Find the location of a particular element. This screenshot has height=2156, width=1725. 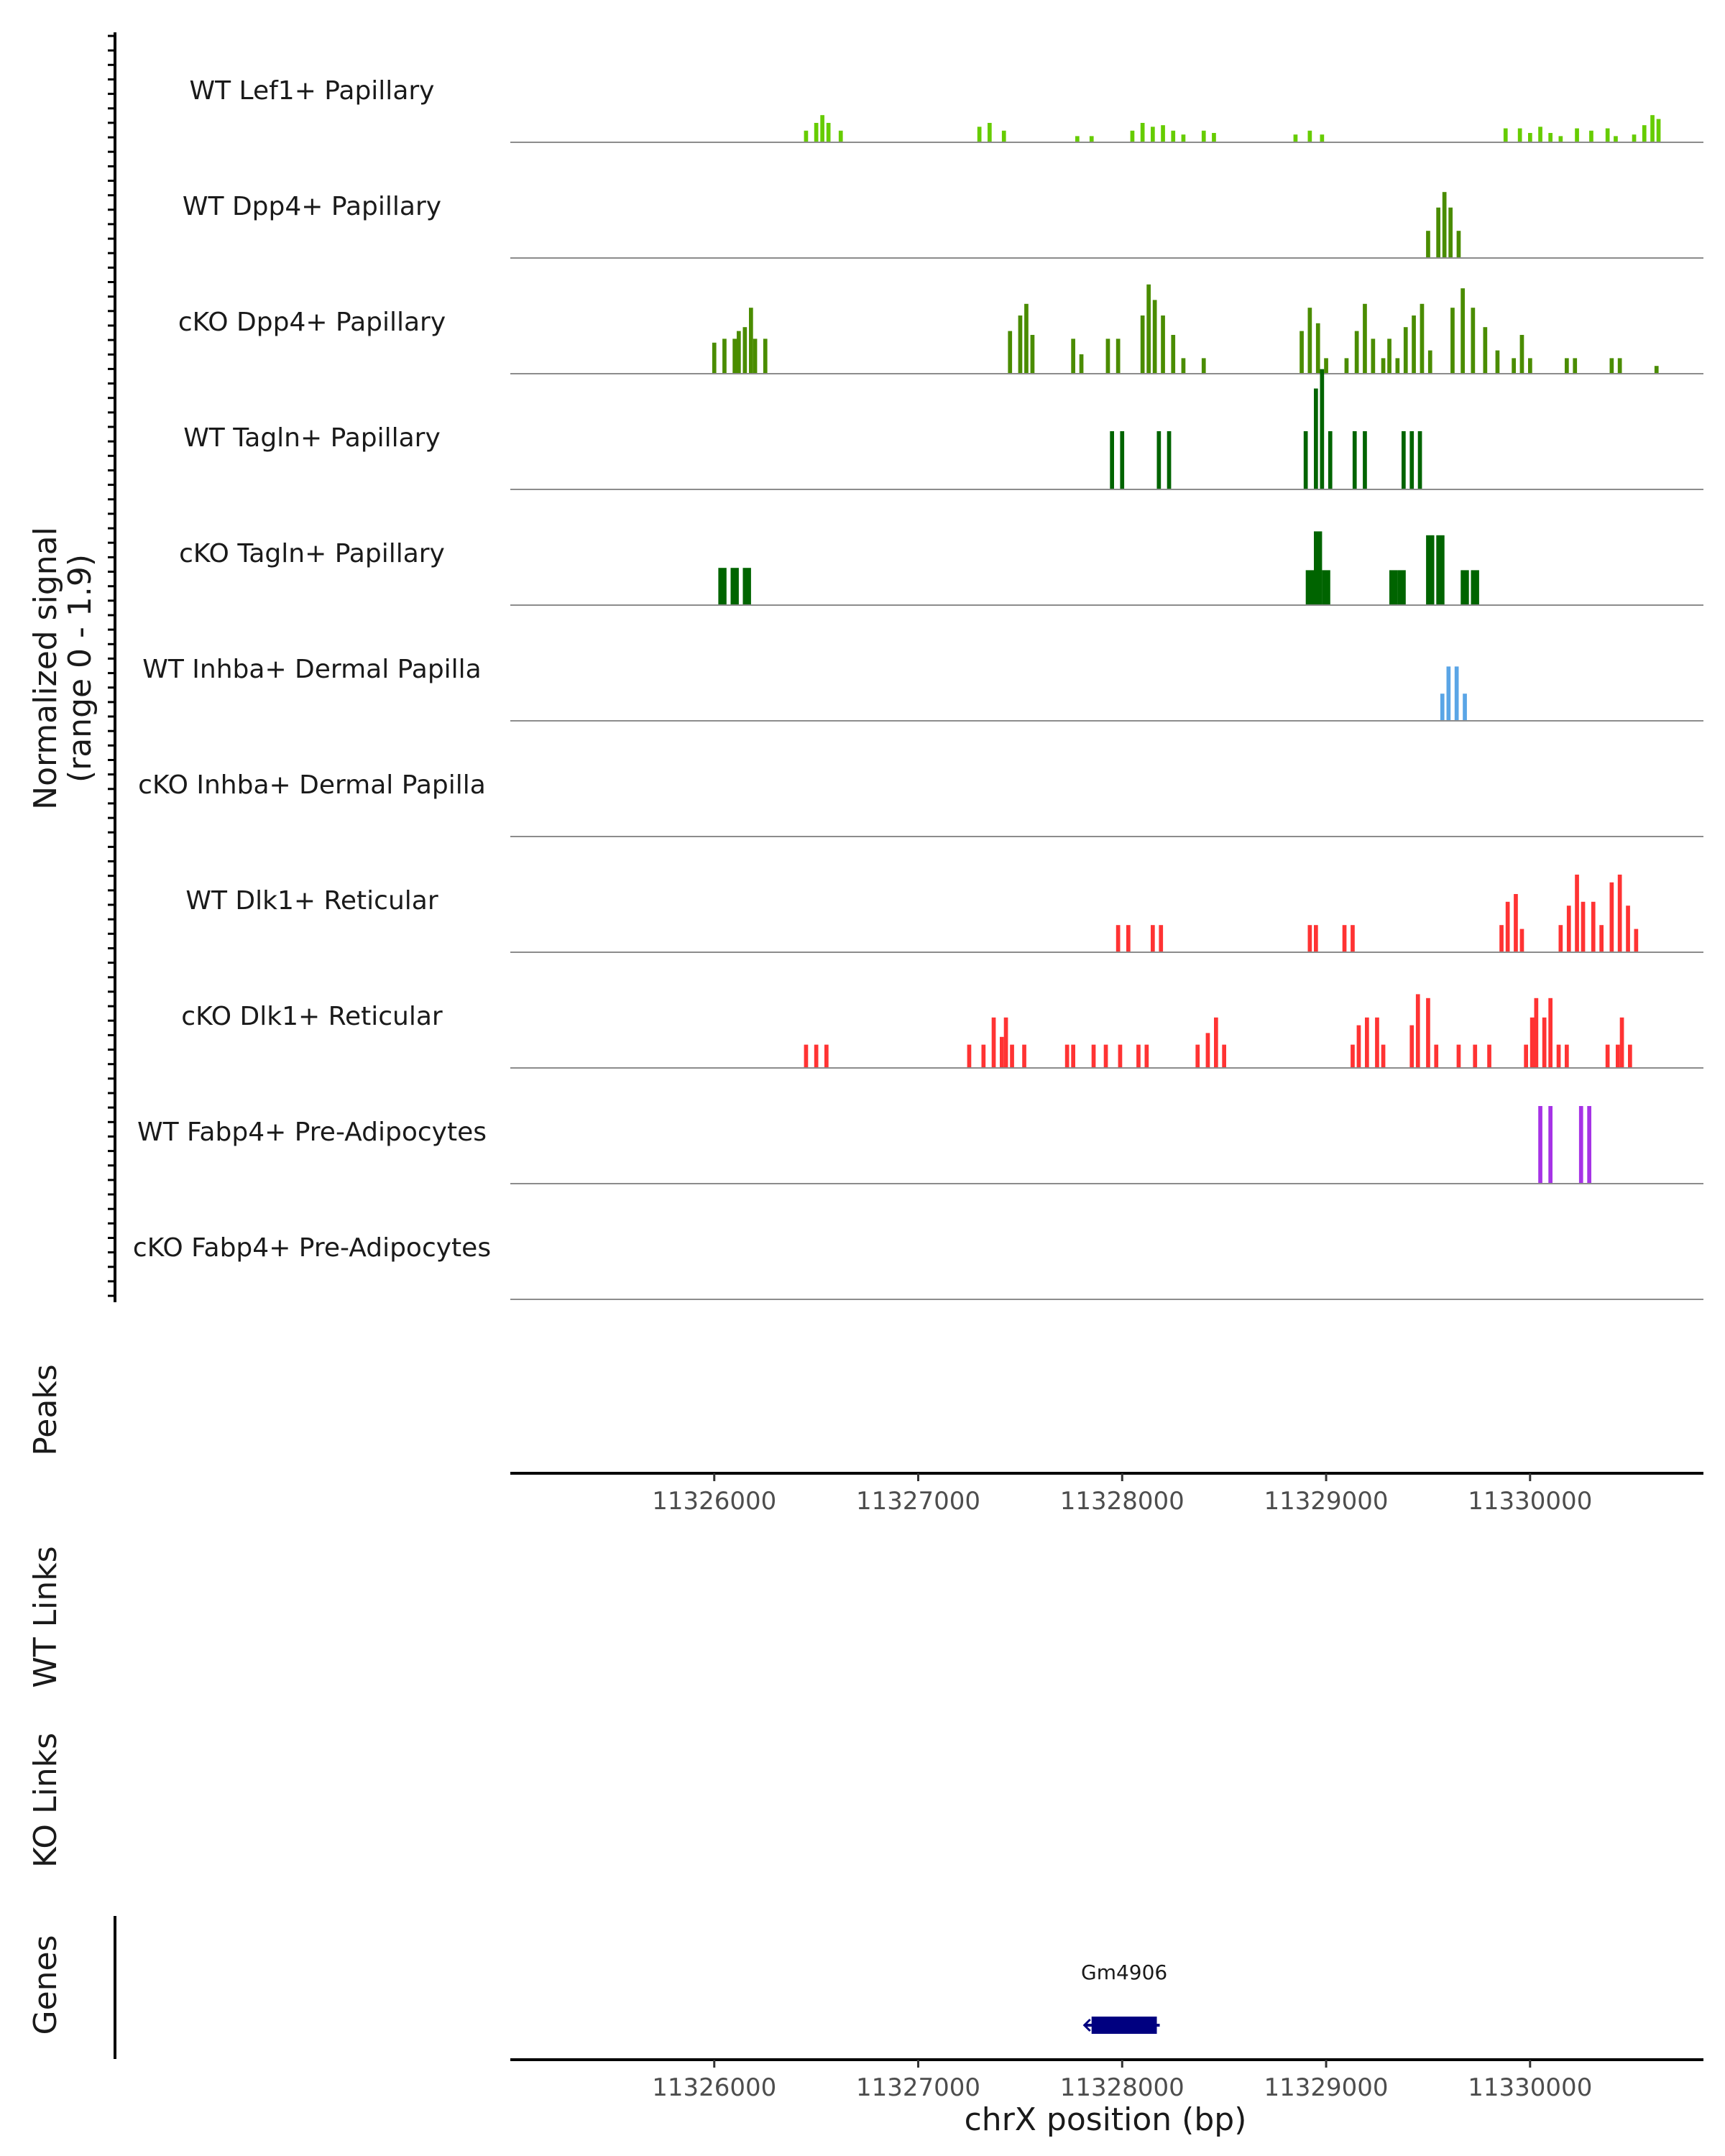

track-wt-dlk1-reticular: WT Dlk1+ Reticular is located at coordinates (944, 914).